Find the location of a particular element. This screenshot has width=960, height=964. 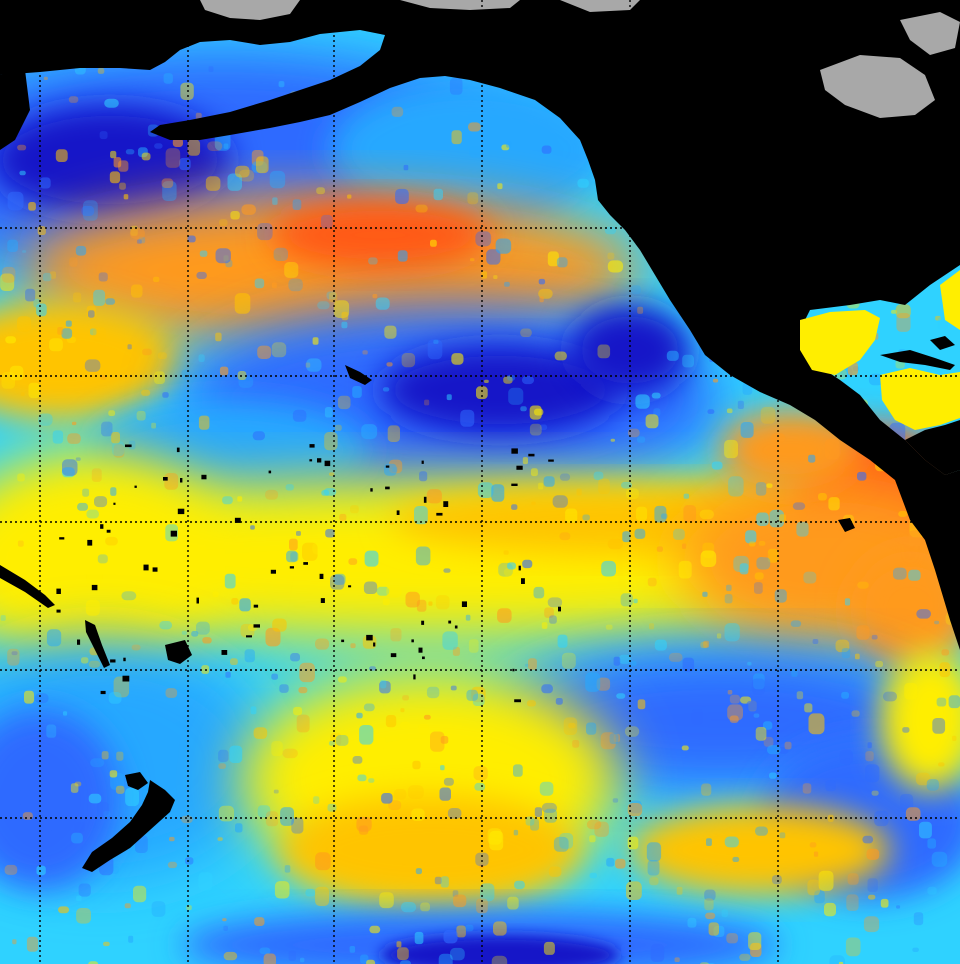

atoll-dots is located at coordinates (308, 573).